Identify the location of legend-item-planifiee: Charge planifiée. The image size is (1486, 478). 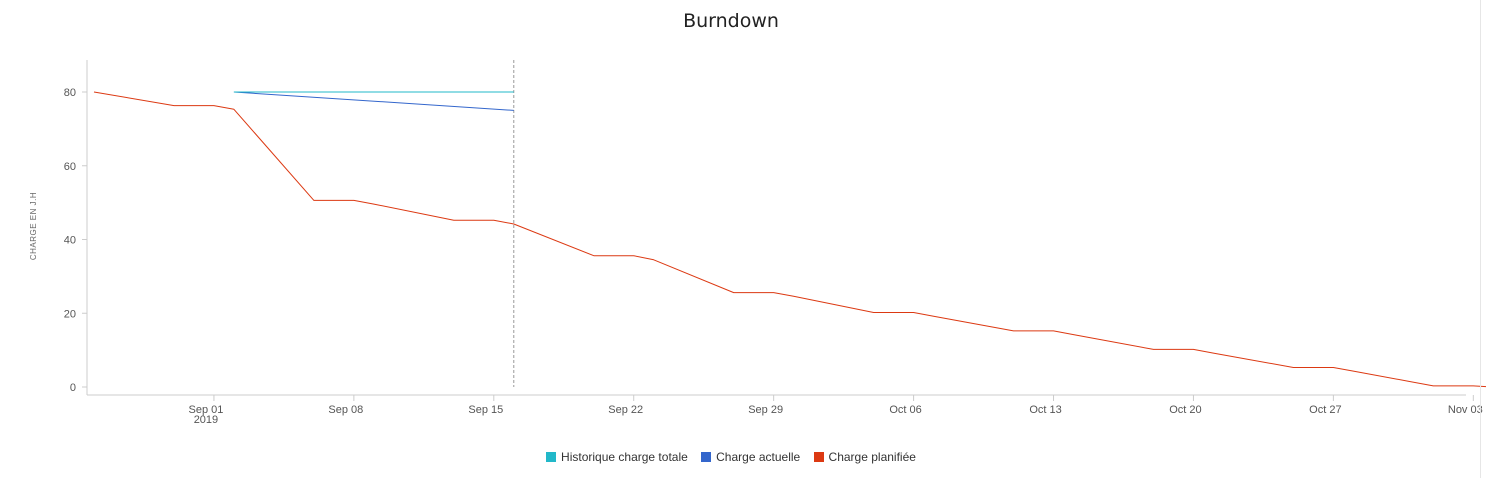
(864, 457).